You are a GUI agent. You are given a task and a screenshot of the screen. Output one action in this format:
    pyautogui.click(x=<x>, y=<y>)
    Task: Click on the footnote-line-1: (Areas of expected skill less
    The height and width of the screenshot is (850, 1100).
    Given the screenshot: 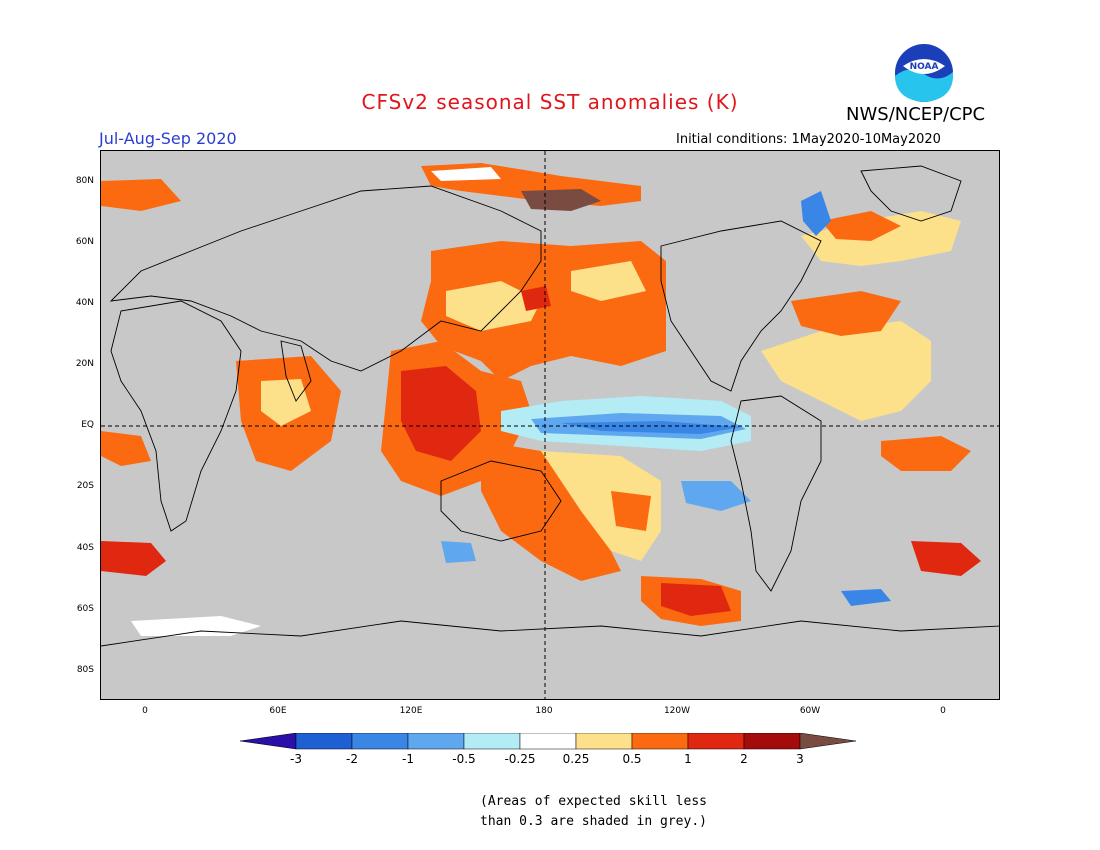 What is the action you would take?
    pyautogui.click(x=593, y=801)
    